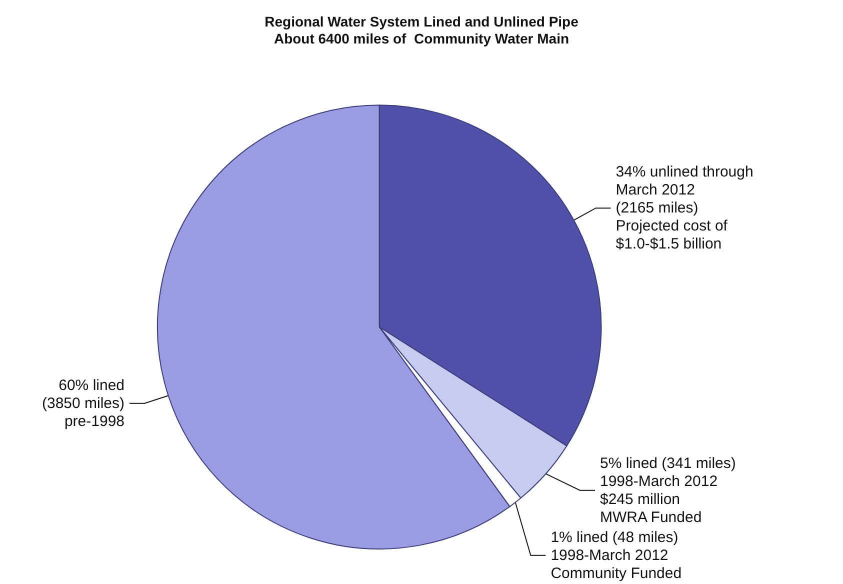 This screenshot has width=843, height=584. What do you see at coordinates (616, 555) in the screenshot?
I see `data-label: 1% lined (48 miles) 1998-March 2012 Community Funded` at bounding box center [616, 555].